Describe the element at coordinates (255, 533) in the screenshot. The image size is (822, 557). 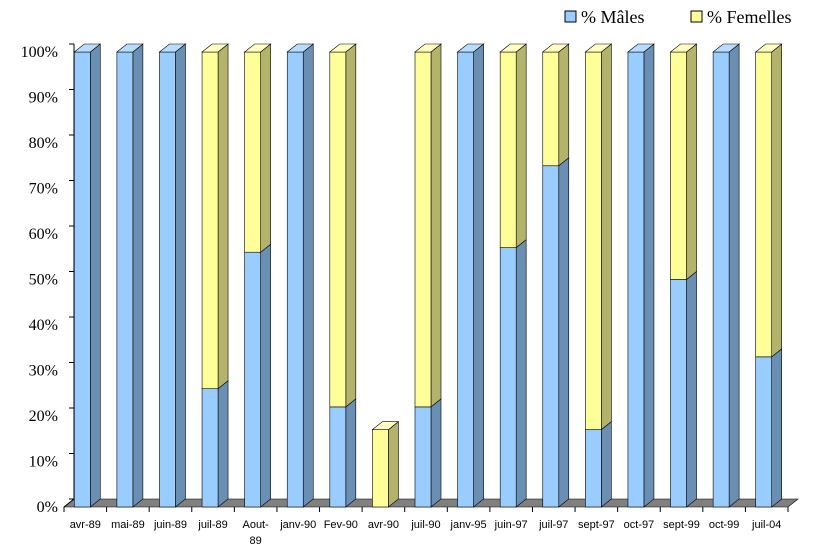
I see `x-tick-label: Aout-89` at that location.